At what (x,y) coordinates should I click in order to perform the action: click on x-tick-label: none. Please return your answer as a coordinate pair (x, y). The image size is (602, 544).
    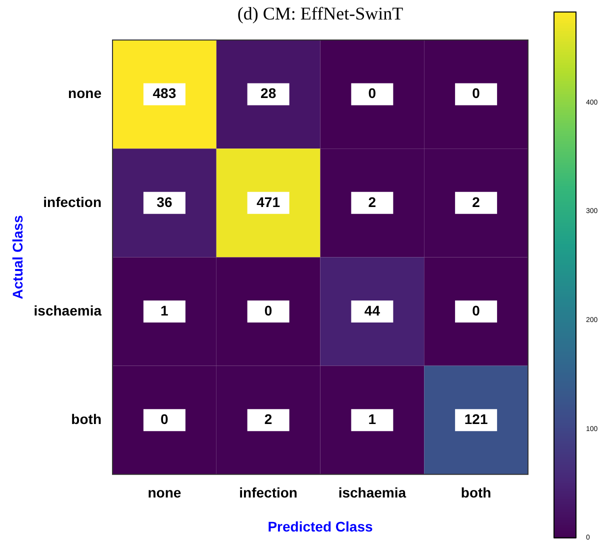
    Looking at the image, I should click on (165, 492).